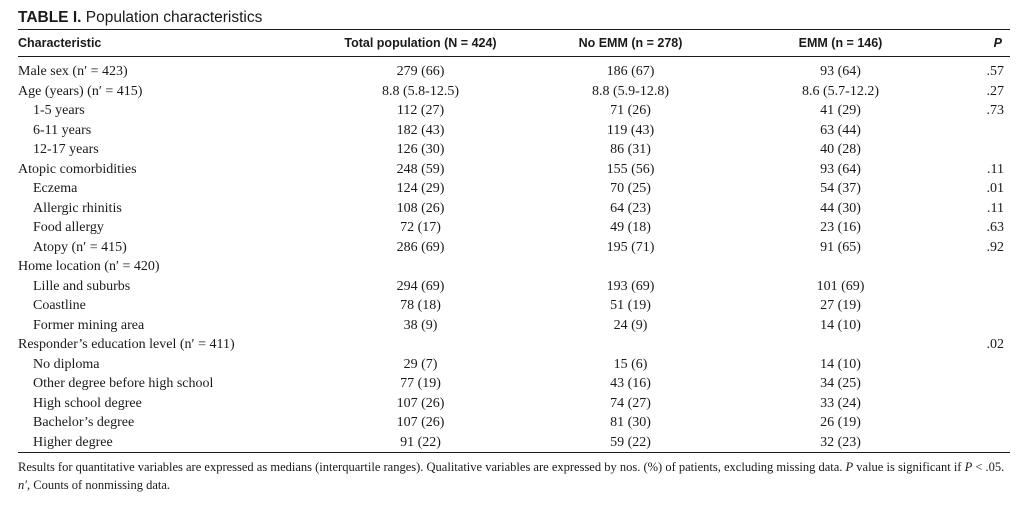 The height and width of the screenshot is (508, 1028). I want to click on cell-emm: 40 (28), so click(840, 149).